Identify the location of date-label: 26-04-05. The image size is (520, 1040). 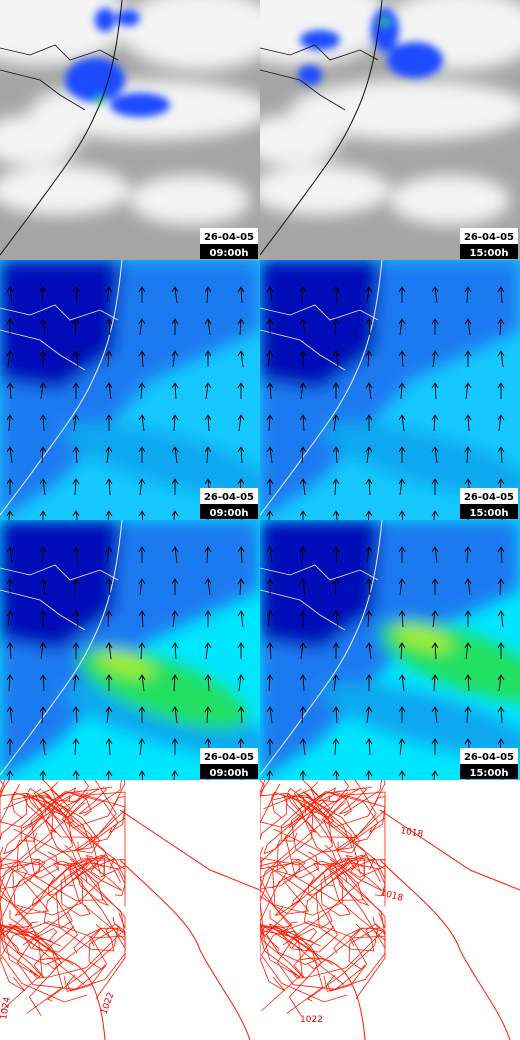
(489, 757).